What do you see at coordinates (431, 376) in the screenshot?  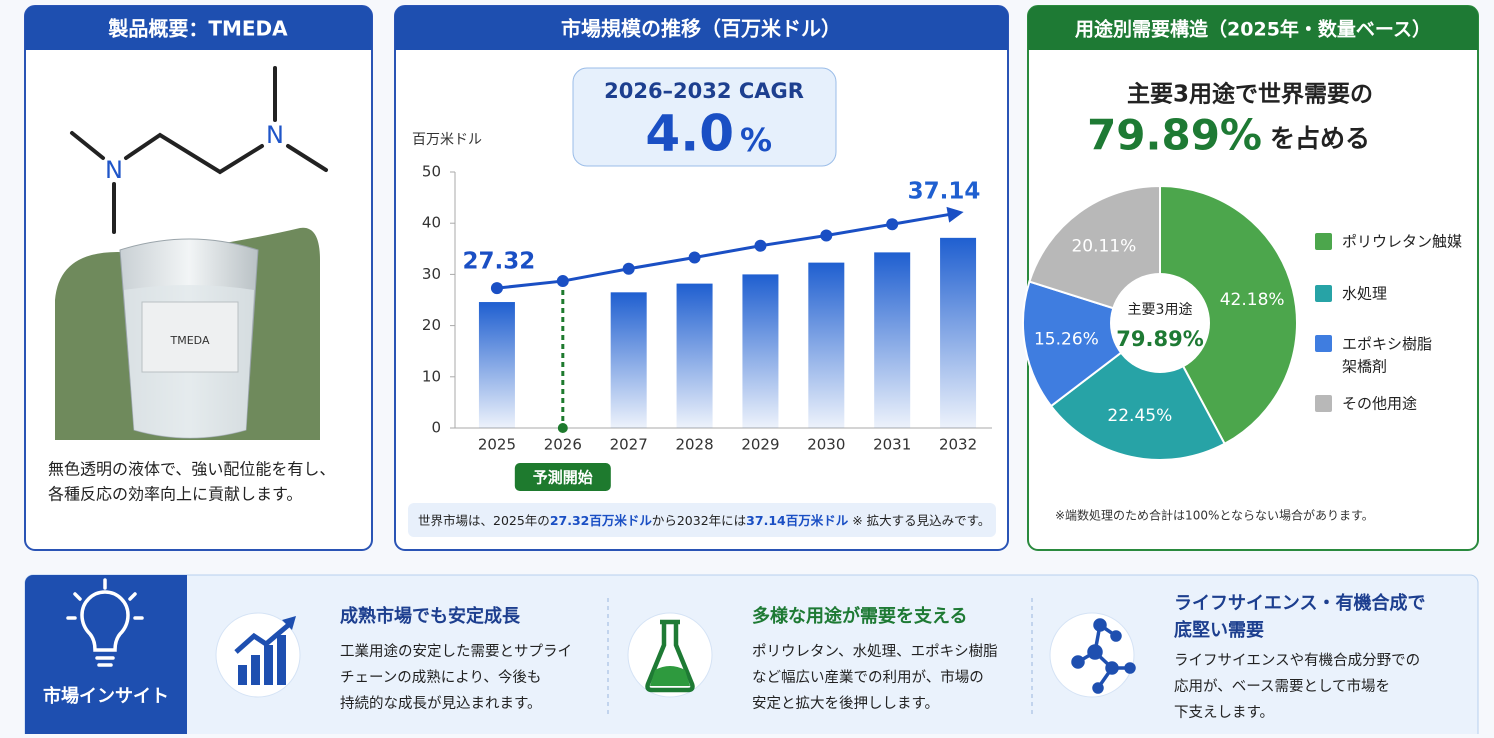 I see `y-tick-label: 10` at bounding box center [431, 376].